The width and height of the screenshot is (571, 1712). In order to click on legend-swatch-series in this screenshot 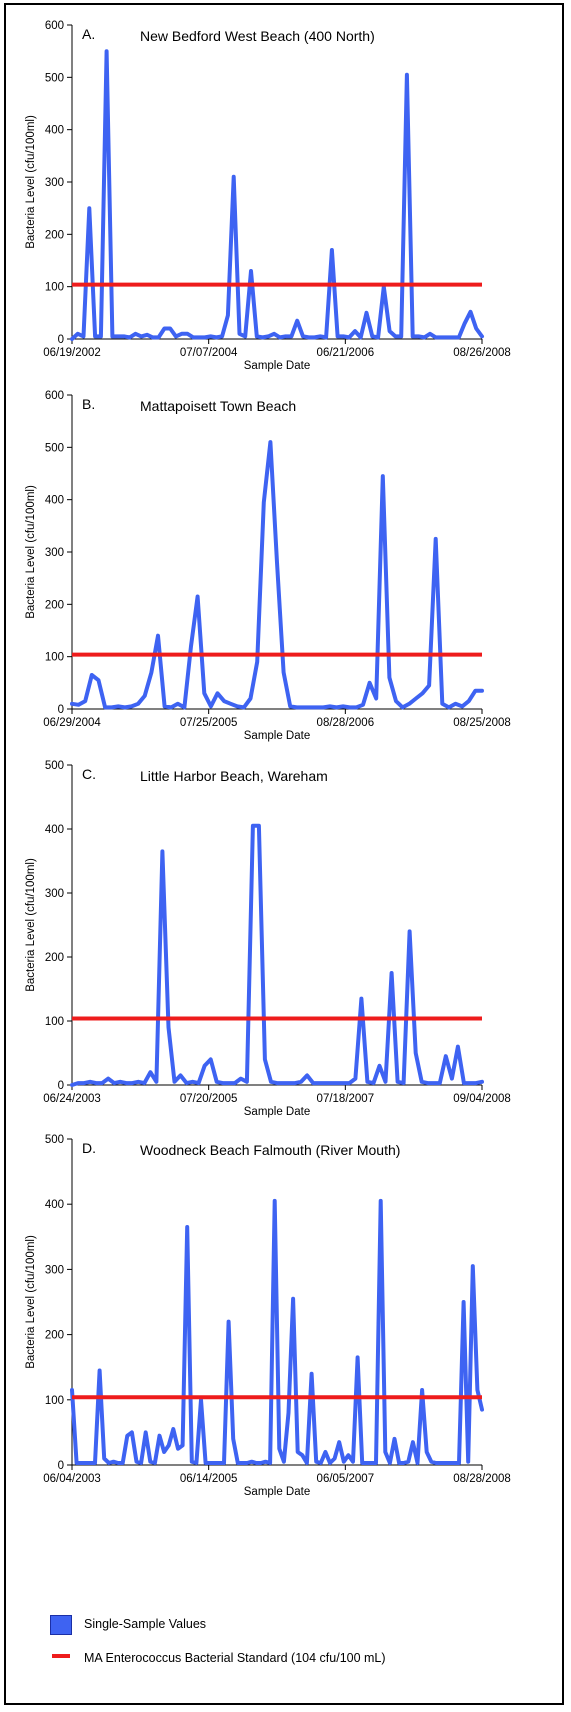, I will do `click(61, 1625)`.